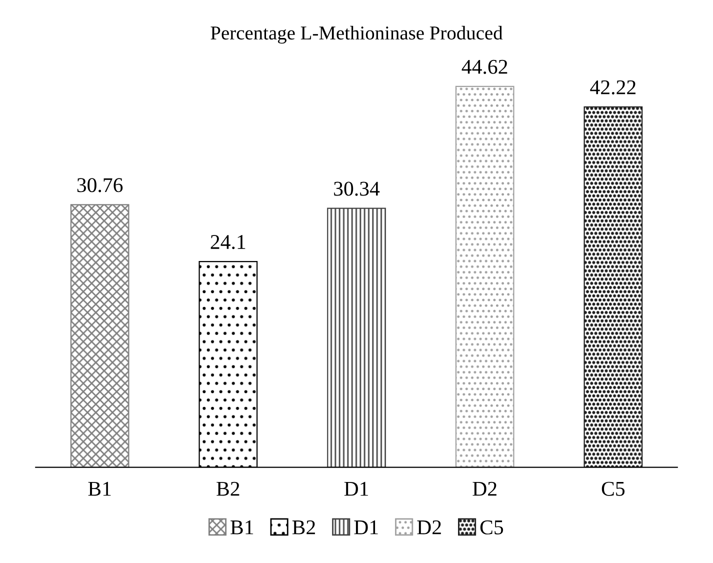 The image size is (713, 563). I want to click on data-label: 24.1, so click(228, 242).